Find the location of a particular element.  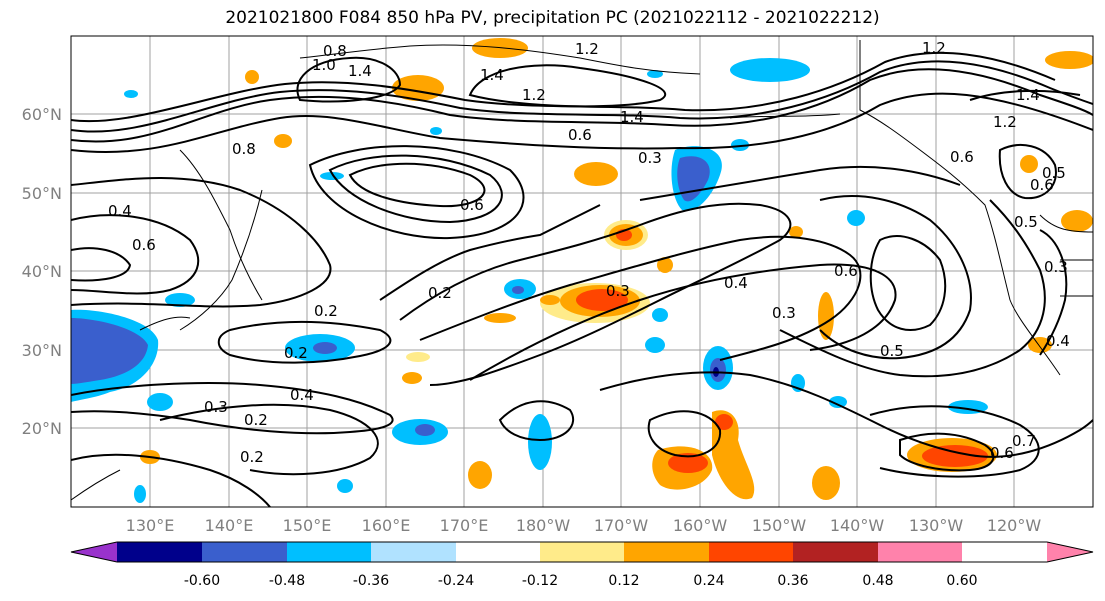

colorbar-tick-label: 0.60 is located at coordinates (961, 581).